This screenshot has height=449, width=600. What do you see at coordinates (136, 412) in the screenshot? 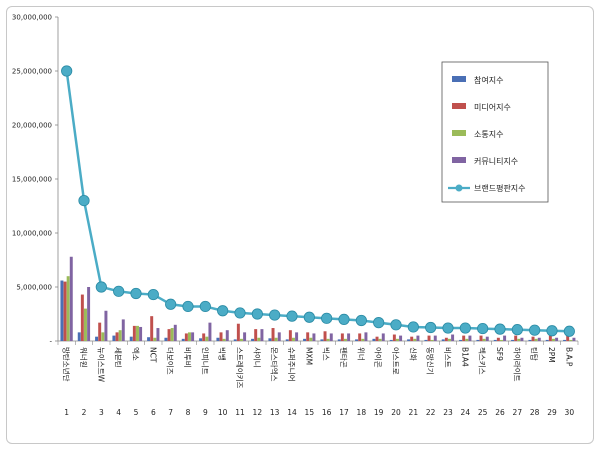
I see `x-rank-label: 5` at bounding box center [136, 412].